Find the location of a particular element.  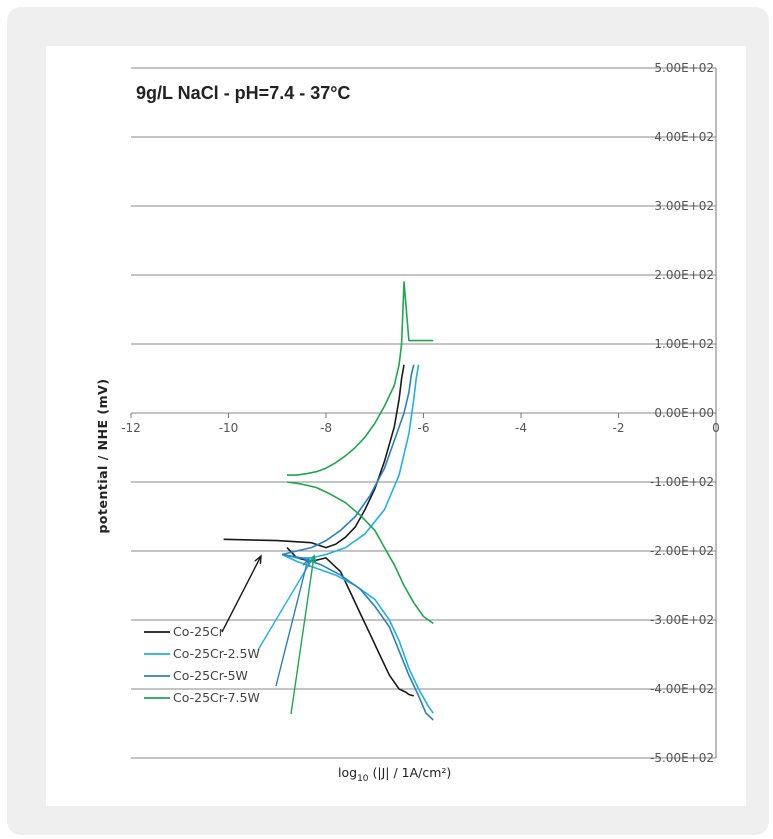

legend-item: Co-25Cr-2.5W is located at coordinates (216, 653).